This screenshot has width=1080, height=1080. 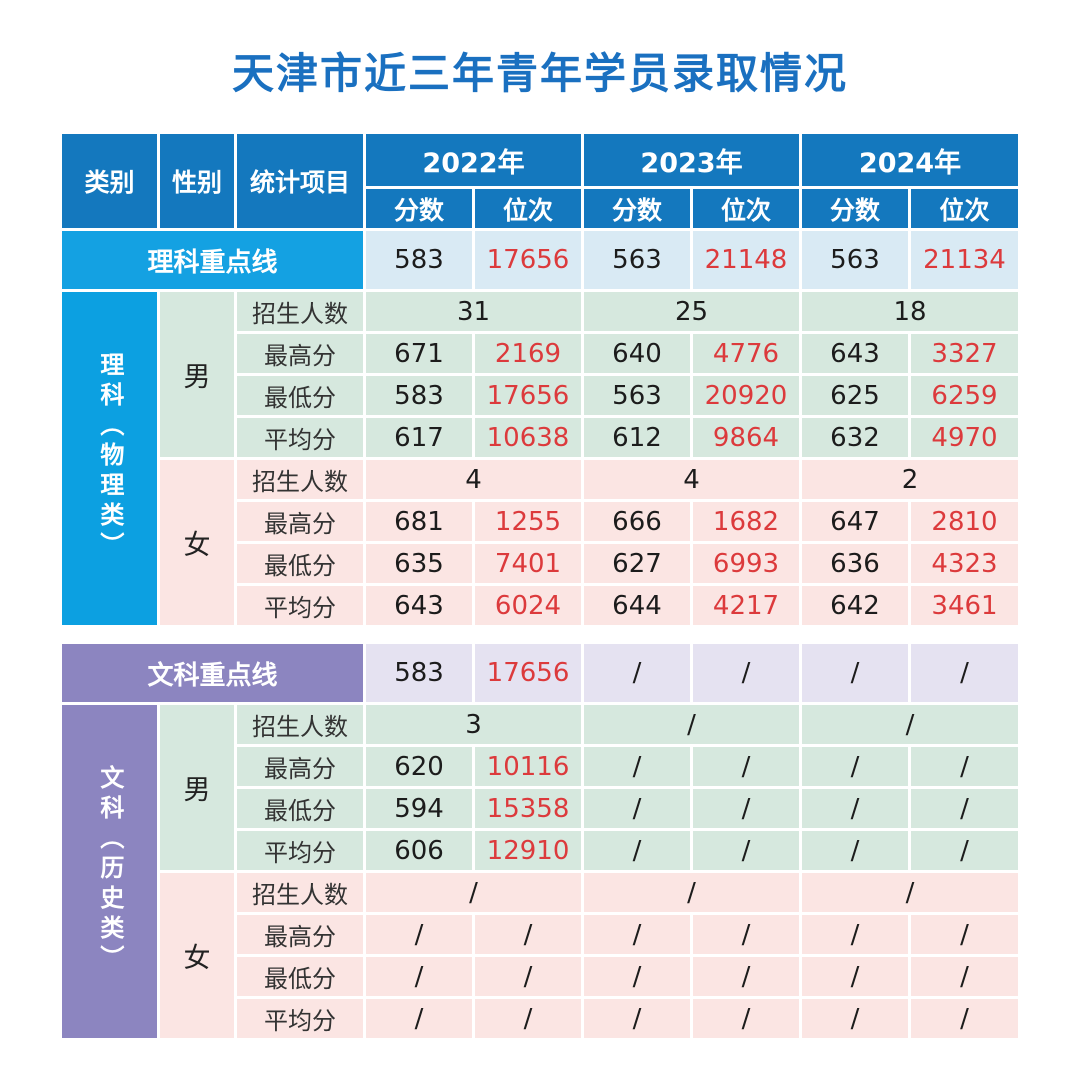 What do you see at coordinates (528, 563) in the screenshot?
I see `science-female-min-rank-2022: 7401` at bounding box center [528, 563].